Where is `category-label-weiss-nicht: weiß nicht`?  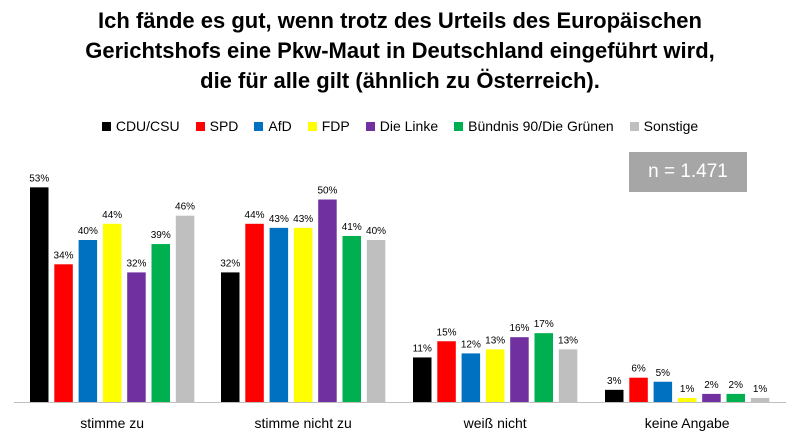
category-label-weiss-nicht: weiß nicht is located at coordinates (495, 423).